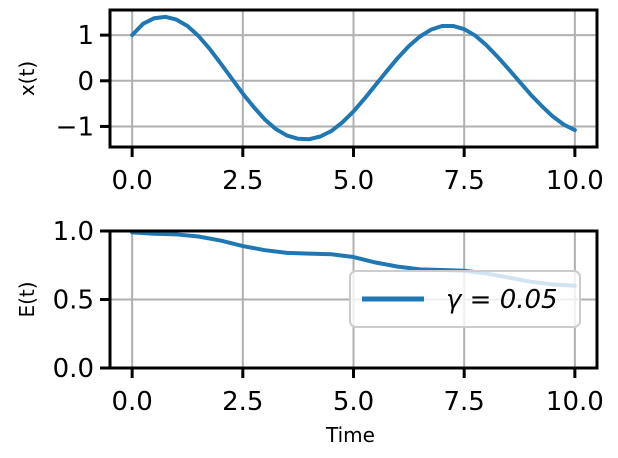 This screenshot has height=458, width=618. What do you see at coordinates (85, 82) in the screenshot?
I see `y-tick-label: 0` at bounding box center [85, 82].